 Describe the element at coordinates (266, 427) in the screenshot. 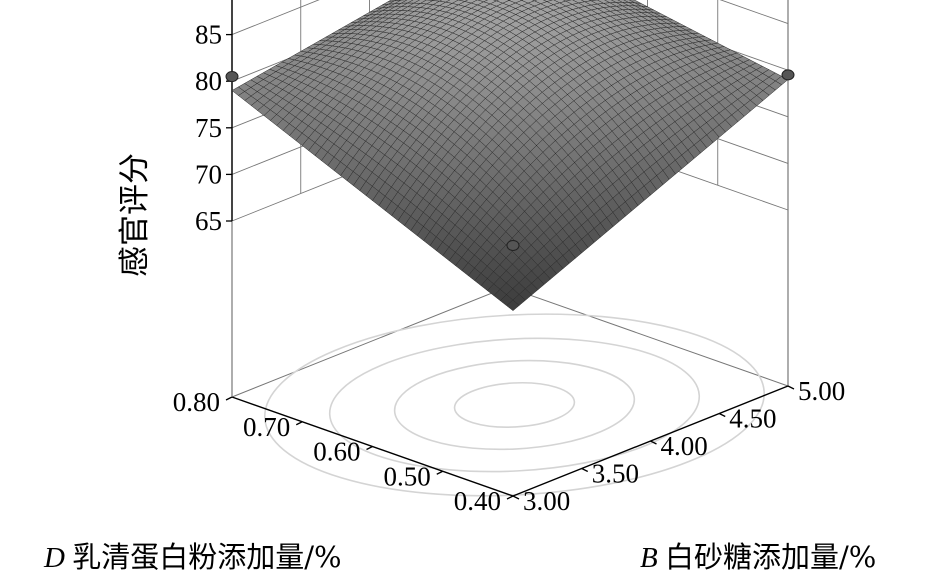

I see `d-tick-label: 0.70` at that location.